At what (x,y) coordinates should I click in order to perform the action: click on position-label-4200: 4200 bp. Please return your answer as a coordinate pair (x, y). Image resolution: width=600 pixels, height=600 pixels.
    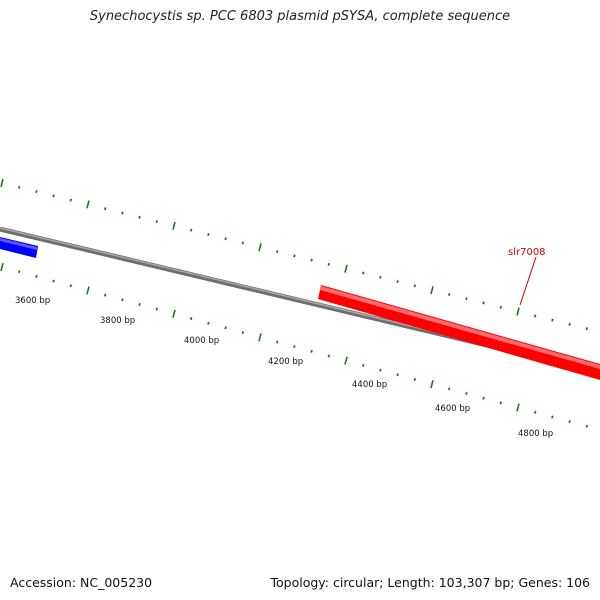
    Looking at the image, I should click on (285, 362).